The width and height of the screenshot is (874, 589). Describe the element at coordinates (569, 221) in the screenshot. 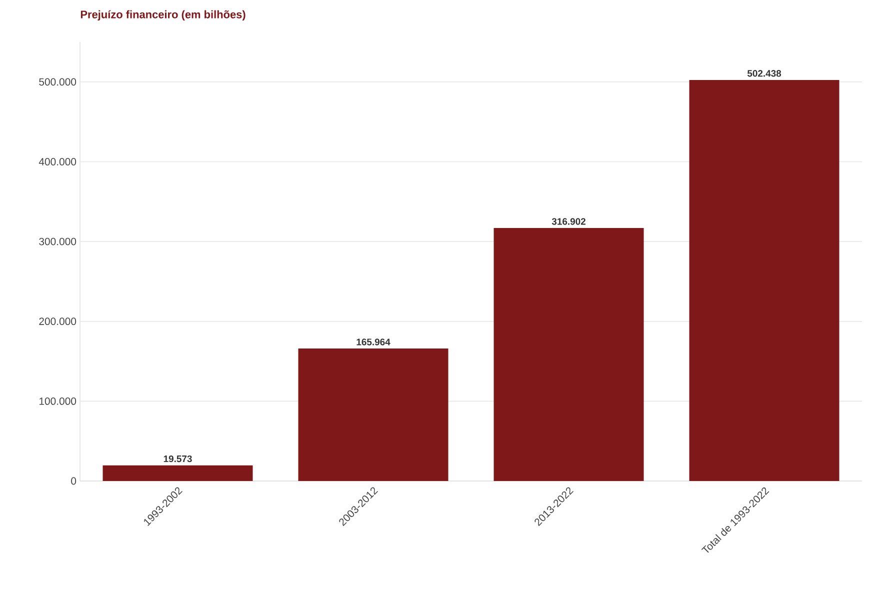

I see `data-label: 316.902` at that location.